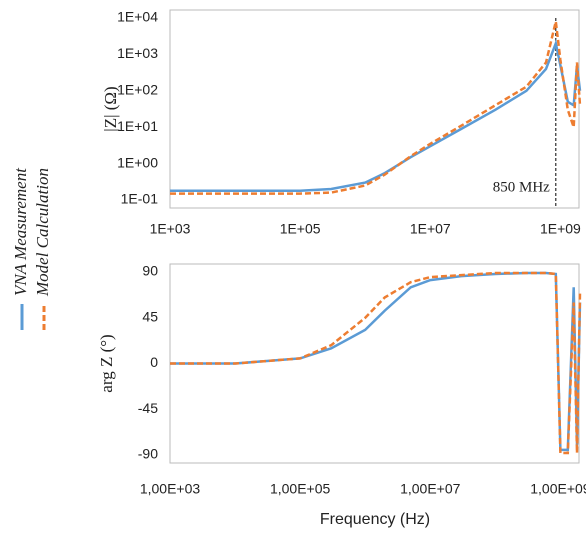  What do you see at coordinates (558, 489) in the screenshot?
I see `x-tick-label: 1,00E+09` at bounding box center [558, 489].